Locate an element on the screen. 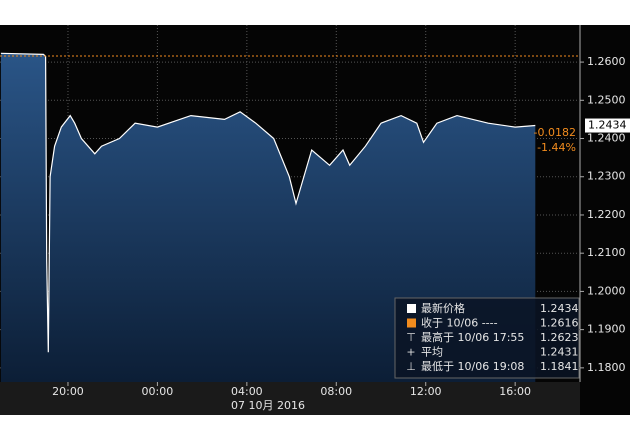 This screenshot has height=439, width=630. legend-value: 1.2623 is located at coordinates (559, 337).